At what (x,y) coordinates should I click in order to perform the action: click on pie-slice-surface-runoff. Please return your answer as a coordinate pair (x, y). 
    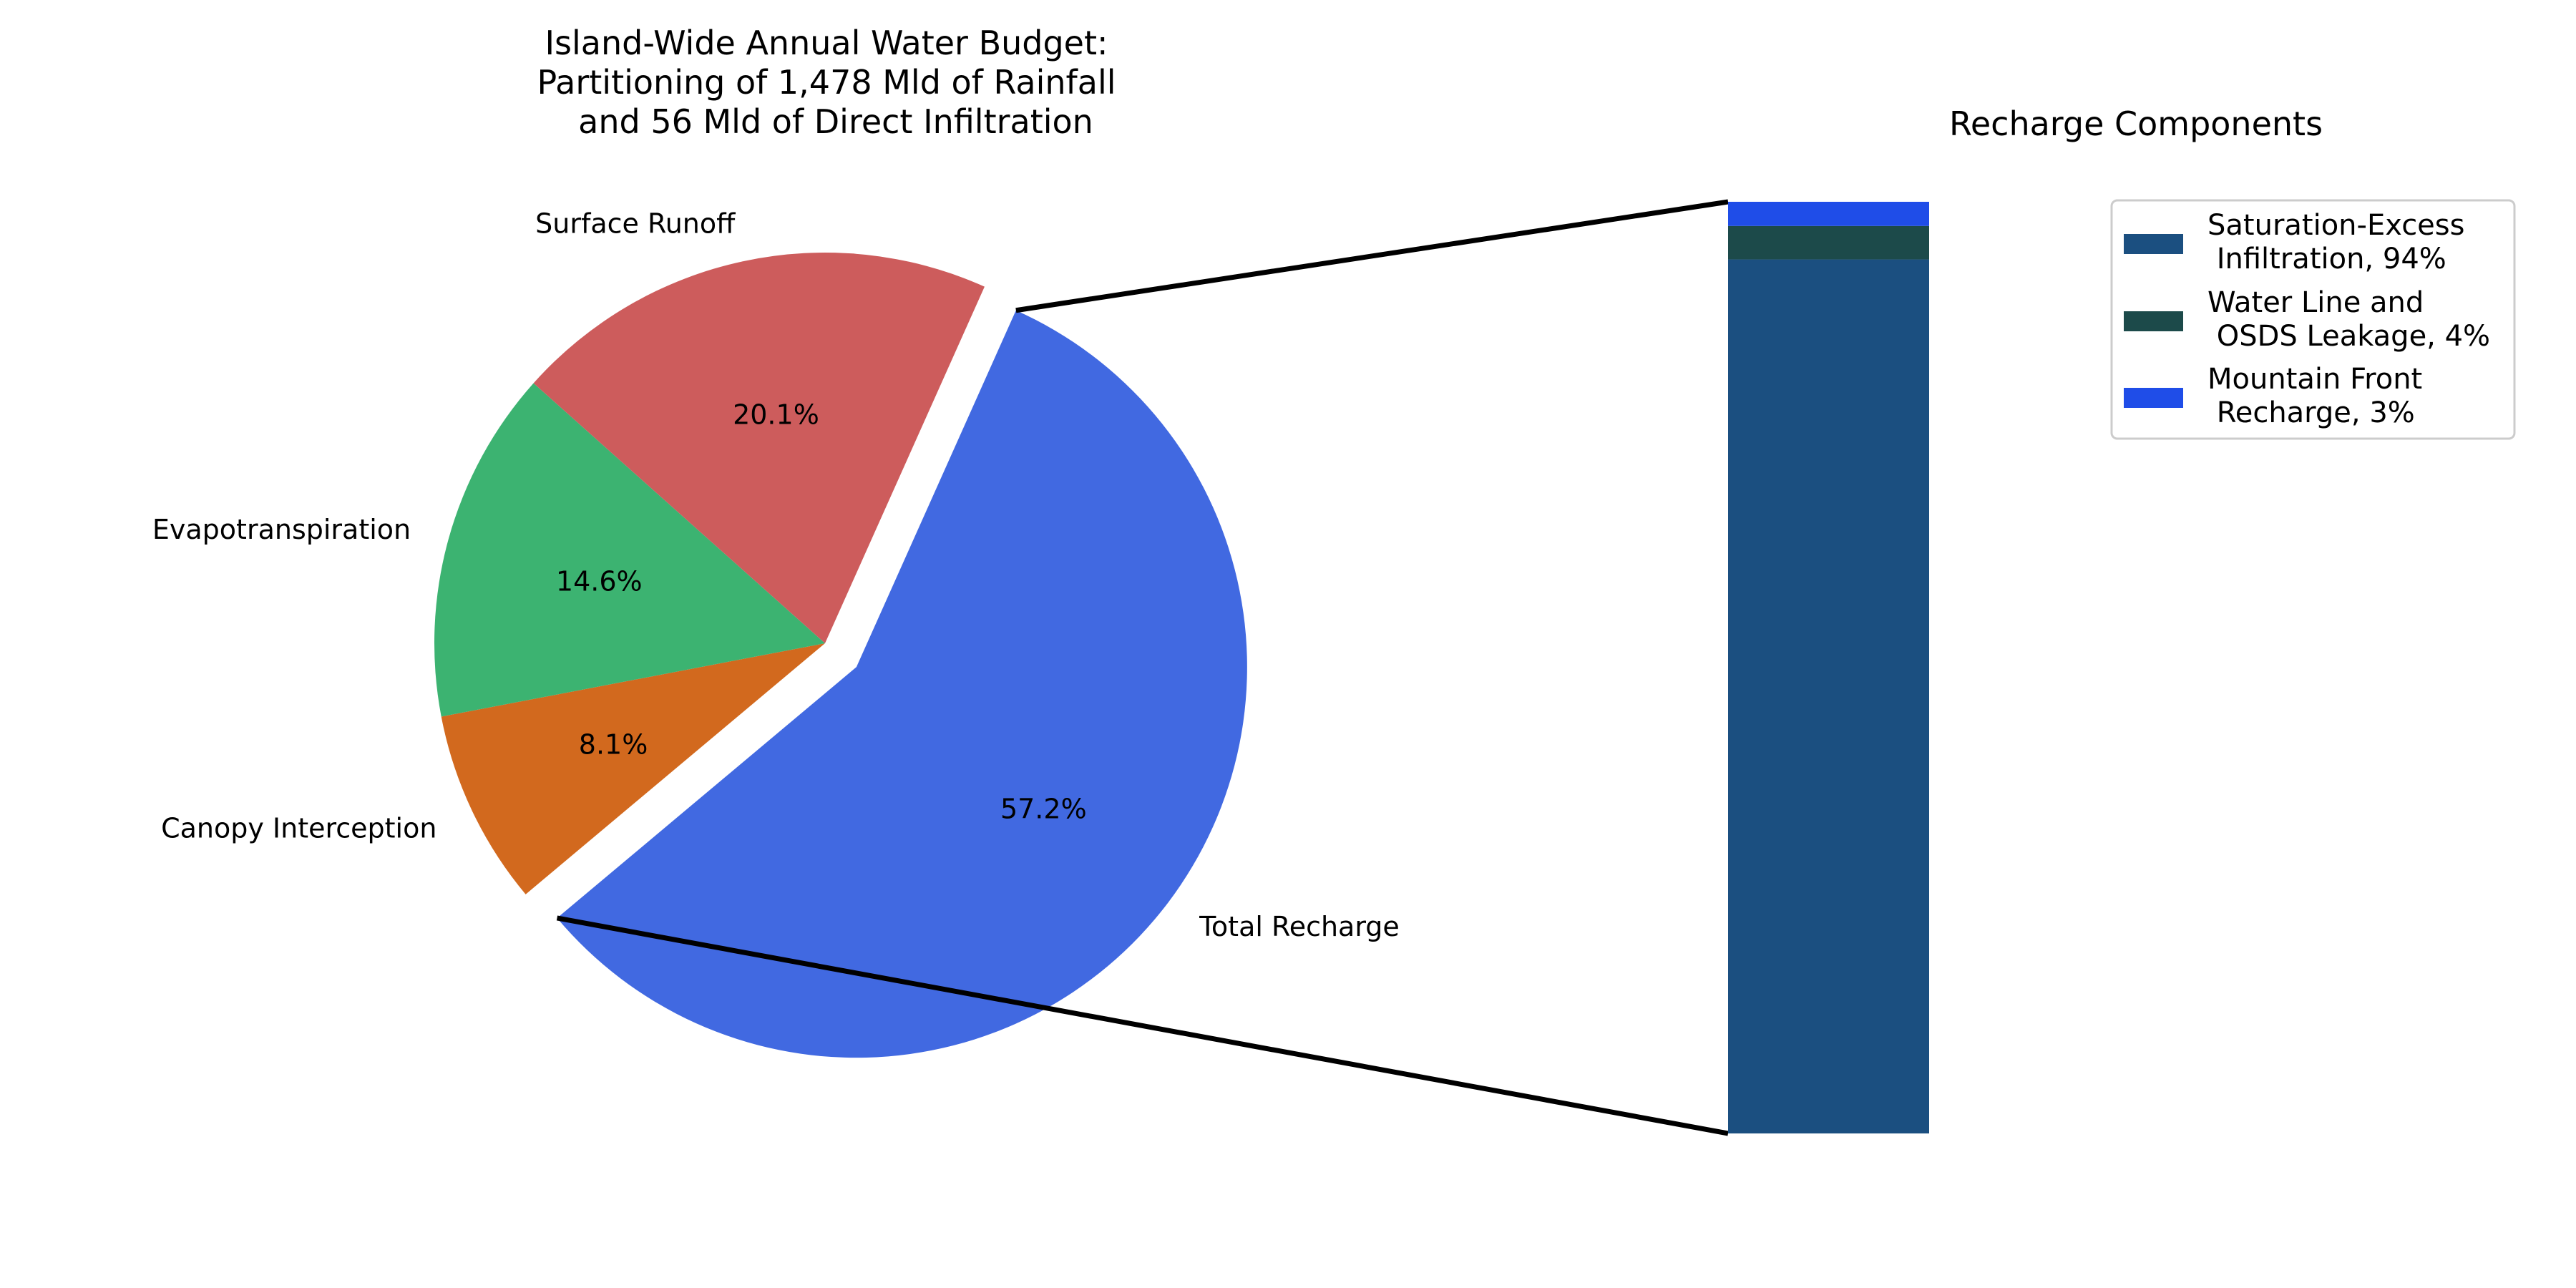
    Looking at the image, I should click on (759, 447).